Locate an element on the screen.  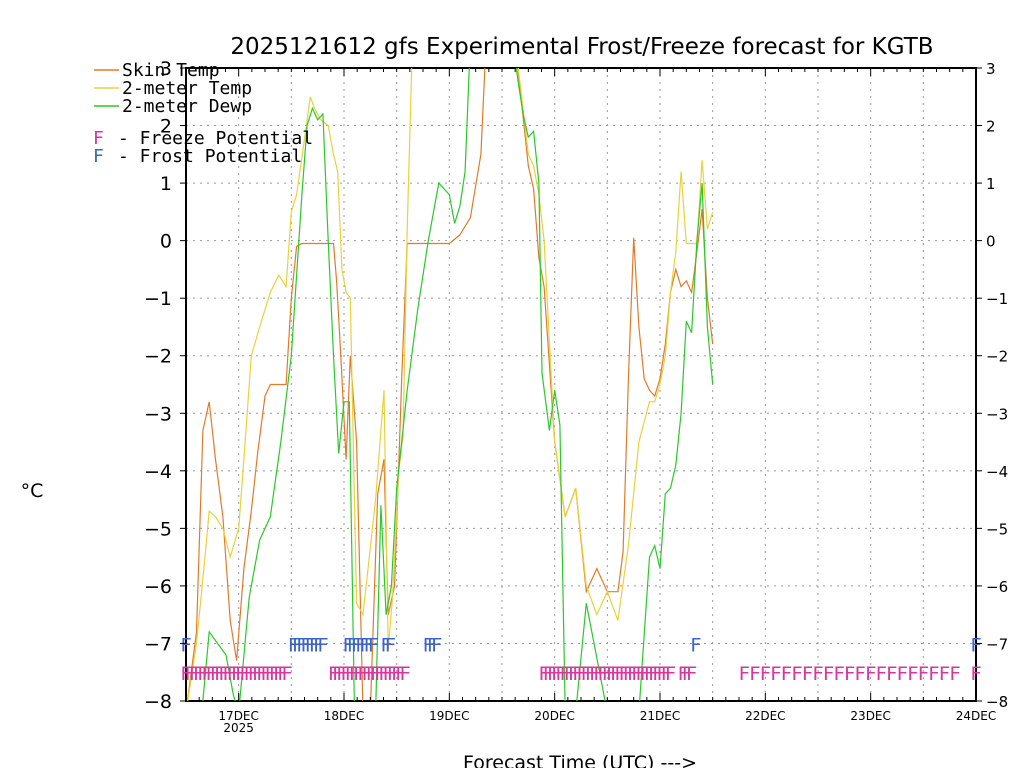
x-tick-label: 20DEC is located at coordinates (554, 716).